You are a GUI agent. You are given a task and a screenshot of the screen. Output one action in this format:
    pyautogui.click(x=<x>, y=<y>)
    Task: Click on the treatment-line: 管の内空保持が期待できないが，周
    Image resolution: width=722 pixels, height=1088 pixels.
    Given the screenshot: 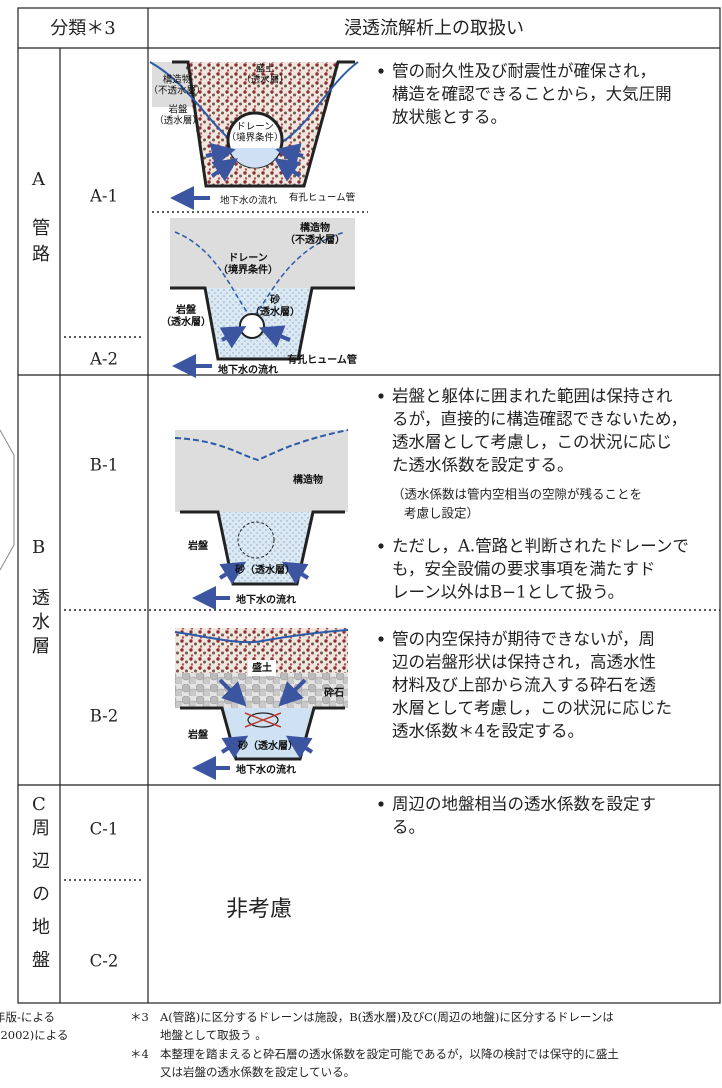 What is the action you would take?
    pyautogui.click(x=523, y=639)
    